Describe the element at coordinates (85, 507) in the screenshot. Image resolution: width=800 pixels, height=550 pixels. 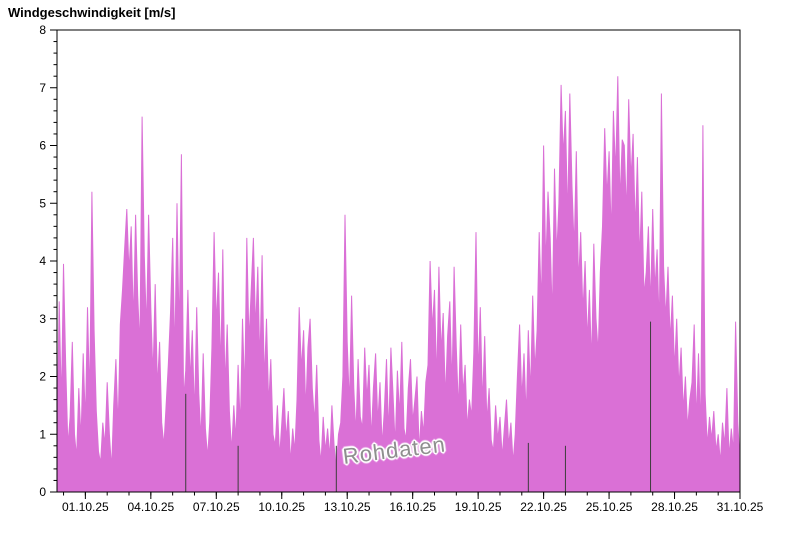
I see `x-tick-label: 01.10.25` at that location.